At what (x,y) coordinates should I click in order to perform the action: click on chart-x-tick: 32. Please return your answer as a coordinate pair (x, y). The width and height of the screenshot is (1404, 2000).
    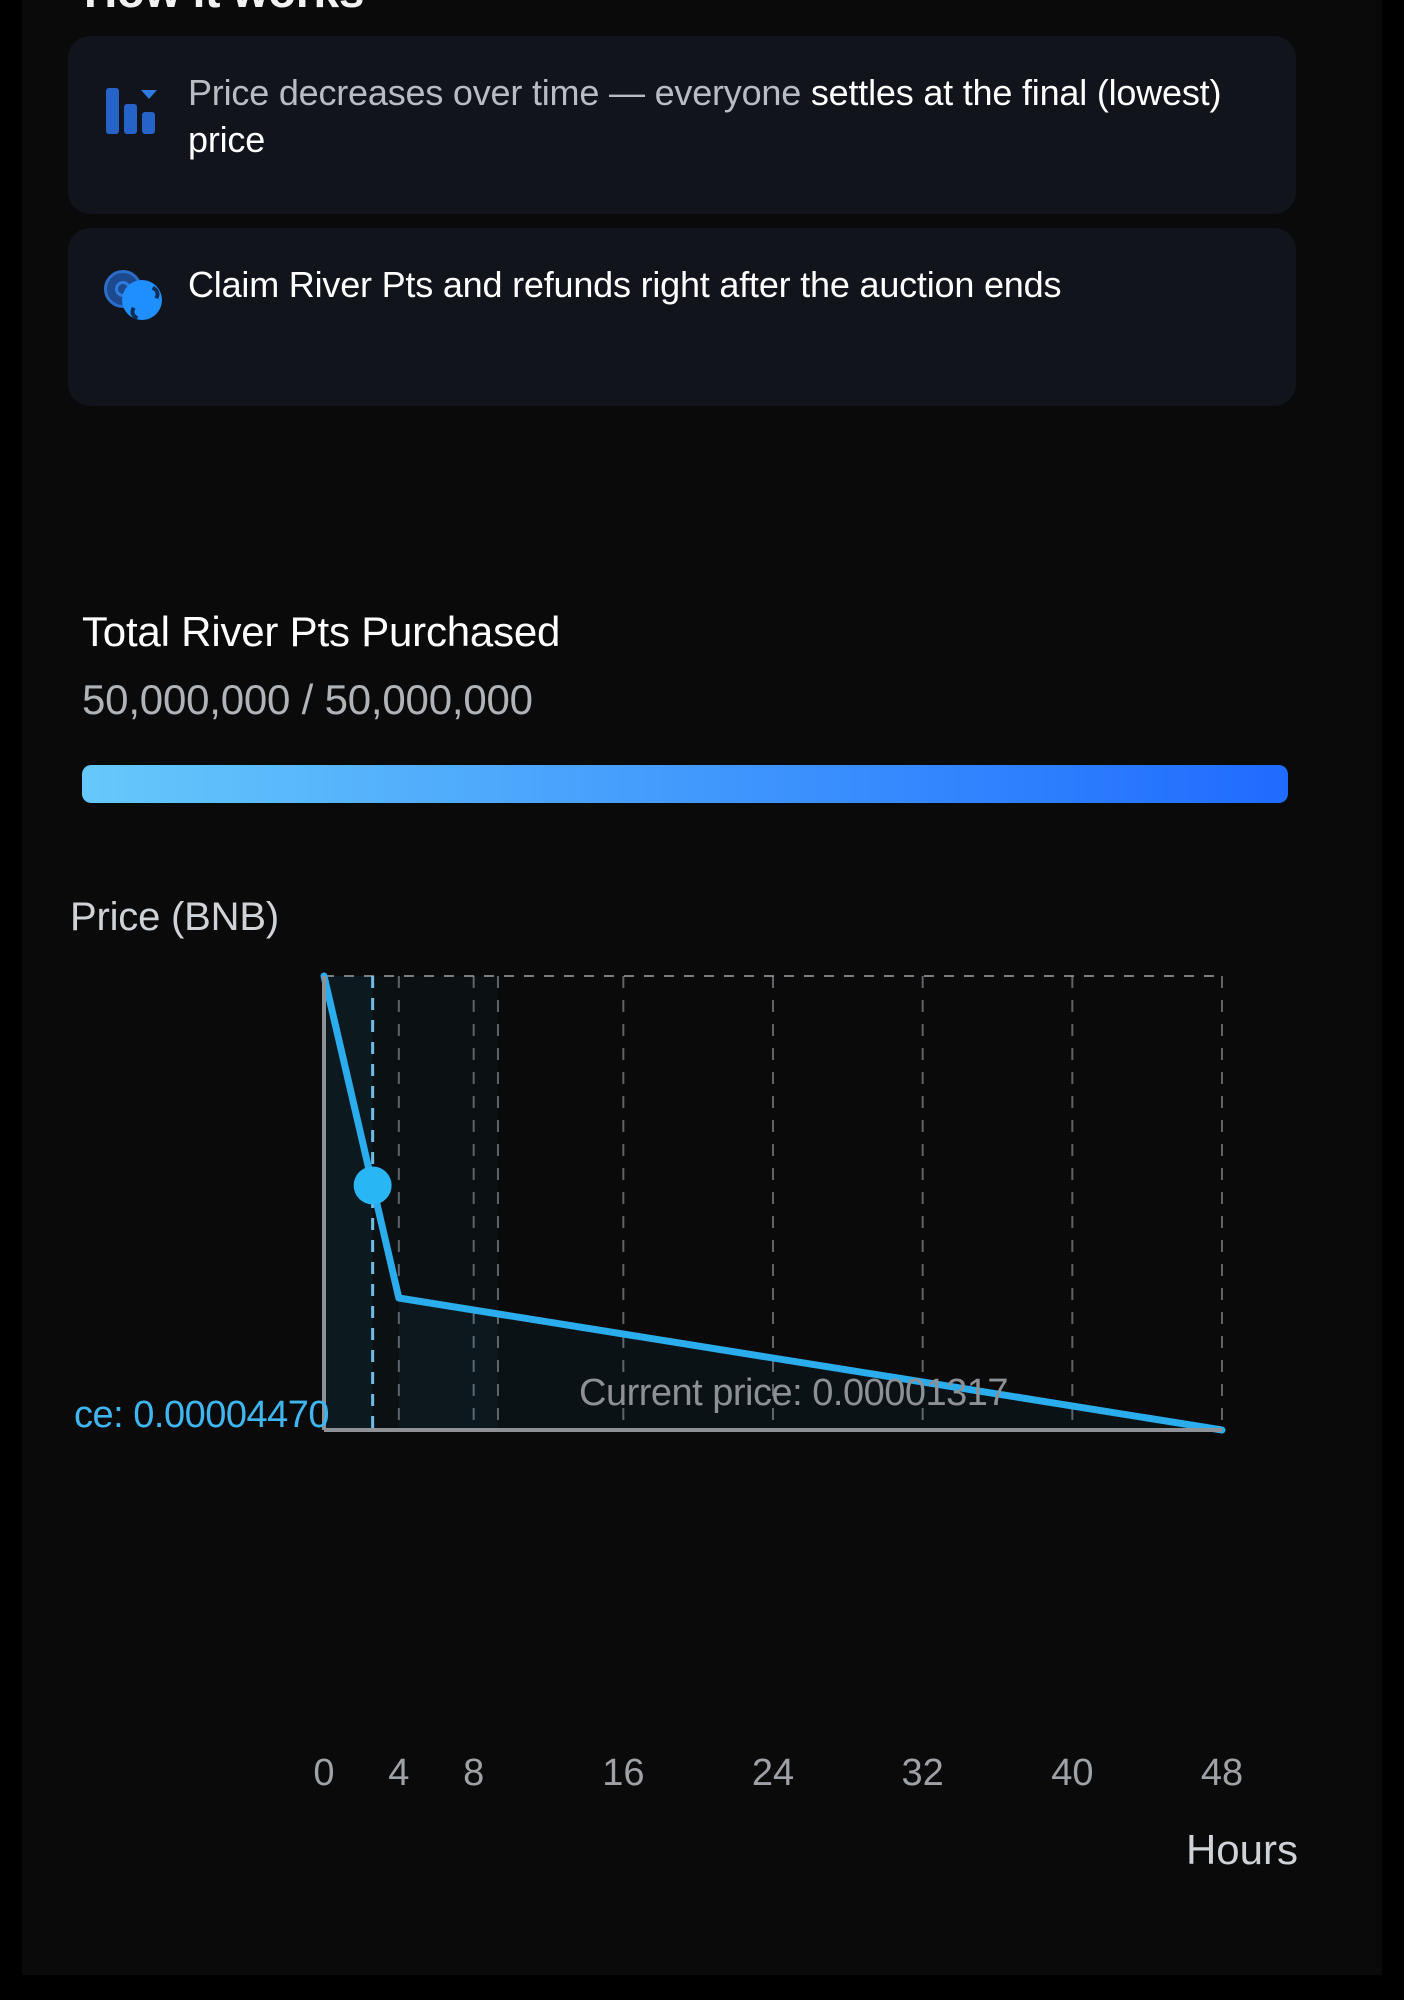
    Looking at the image, I should click on (922, 1773).